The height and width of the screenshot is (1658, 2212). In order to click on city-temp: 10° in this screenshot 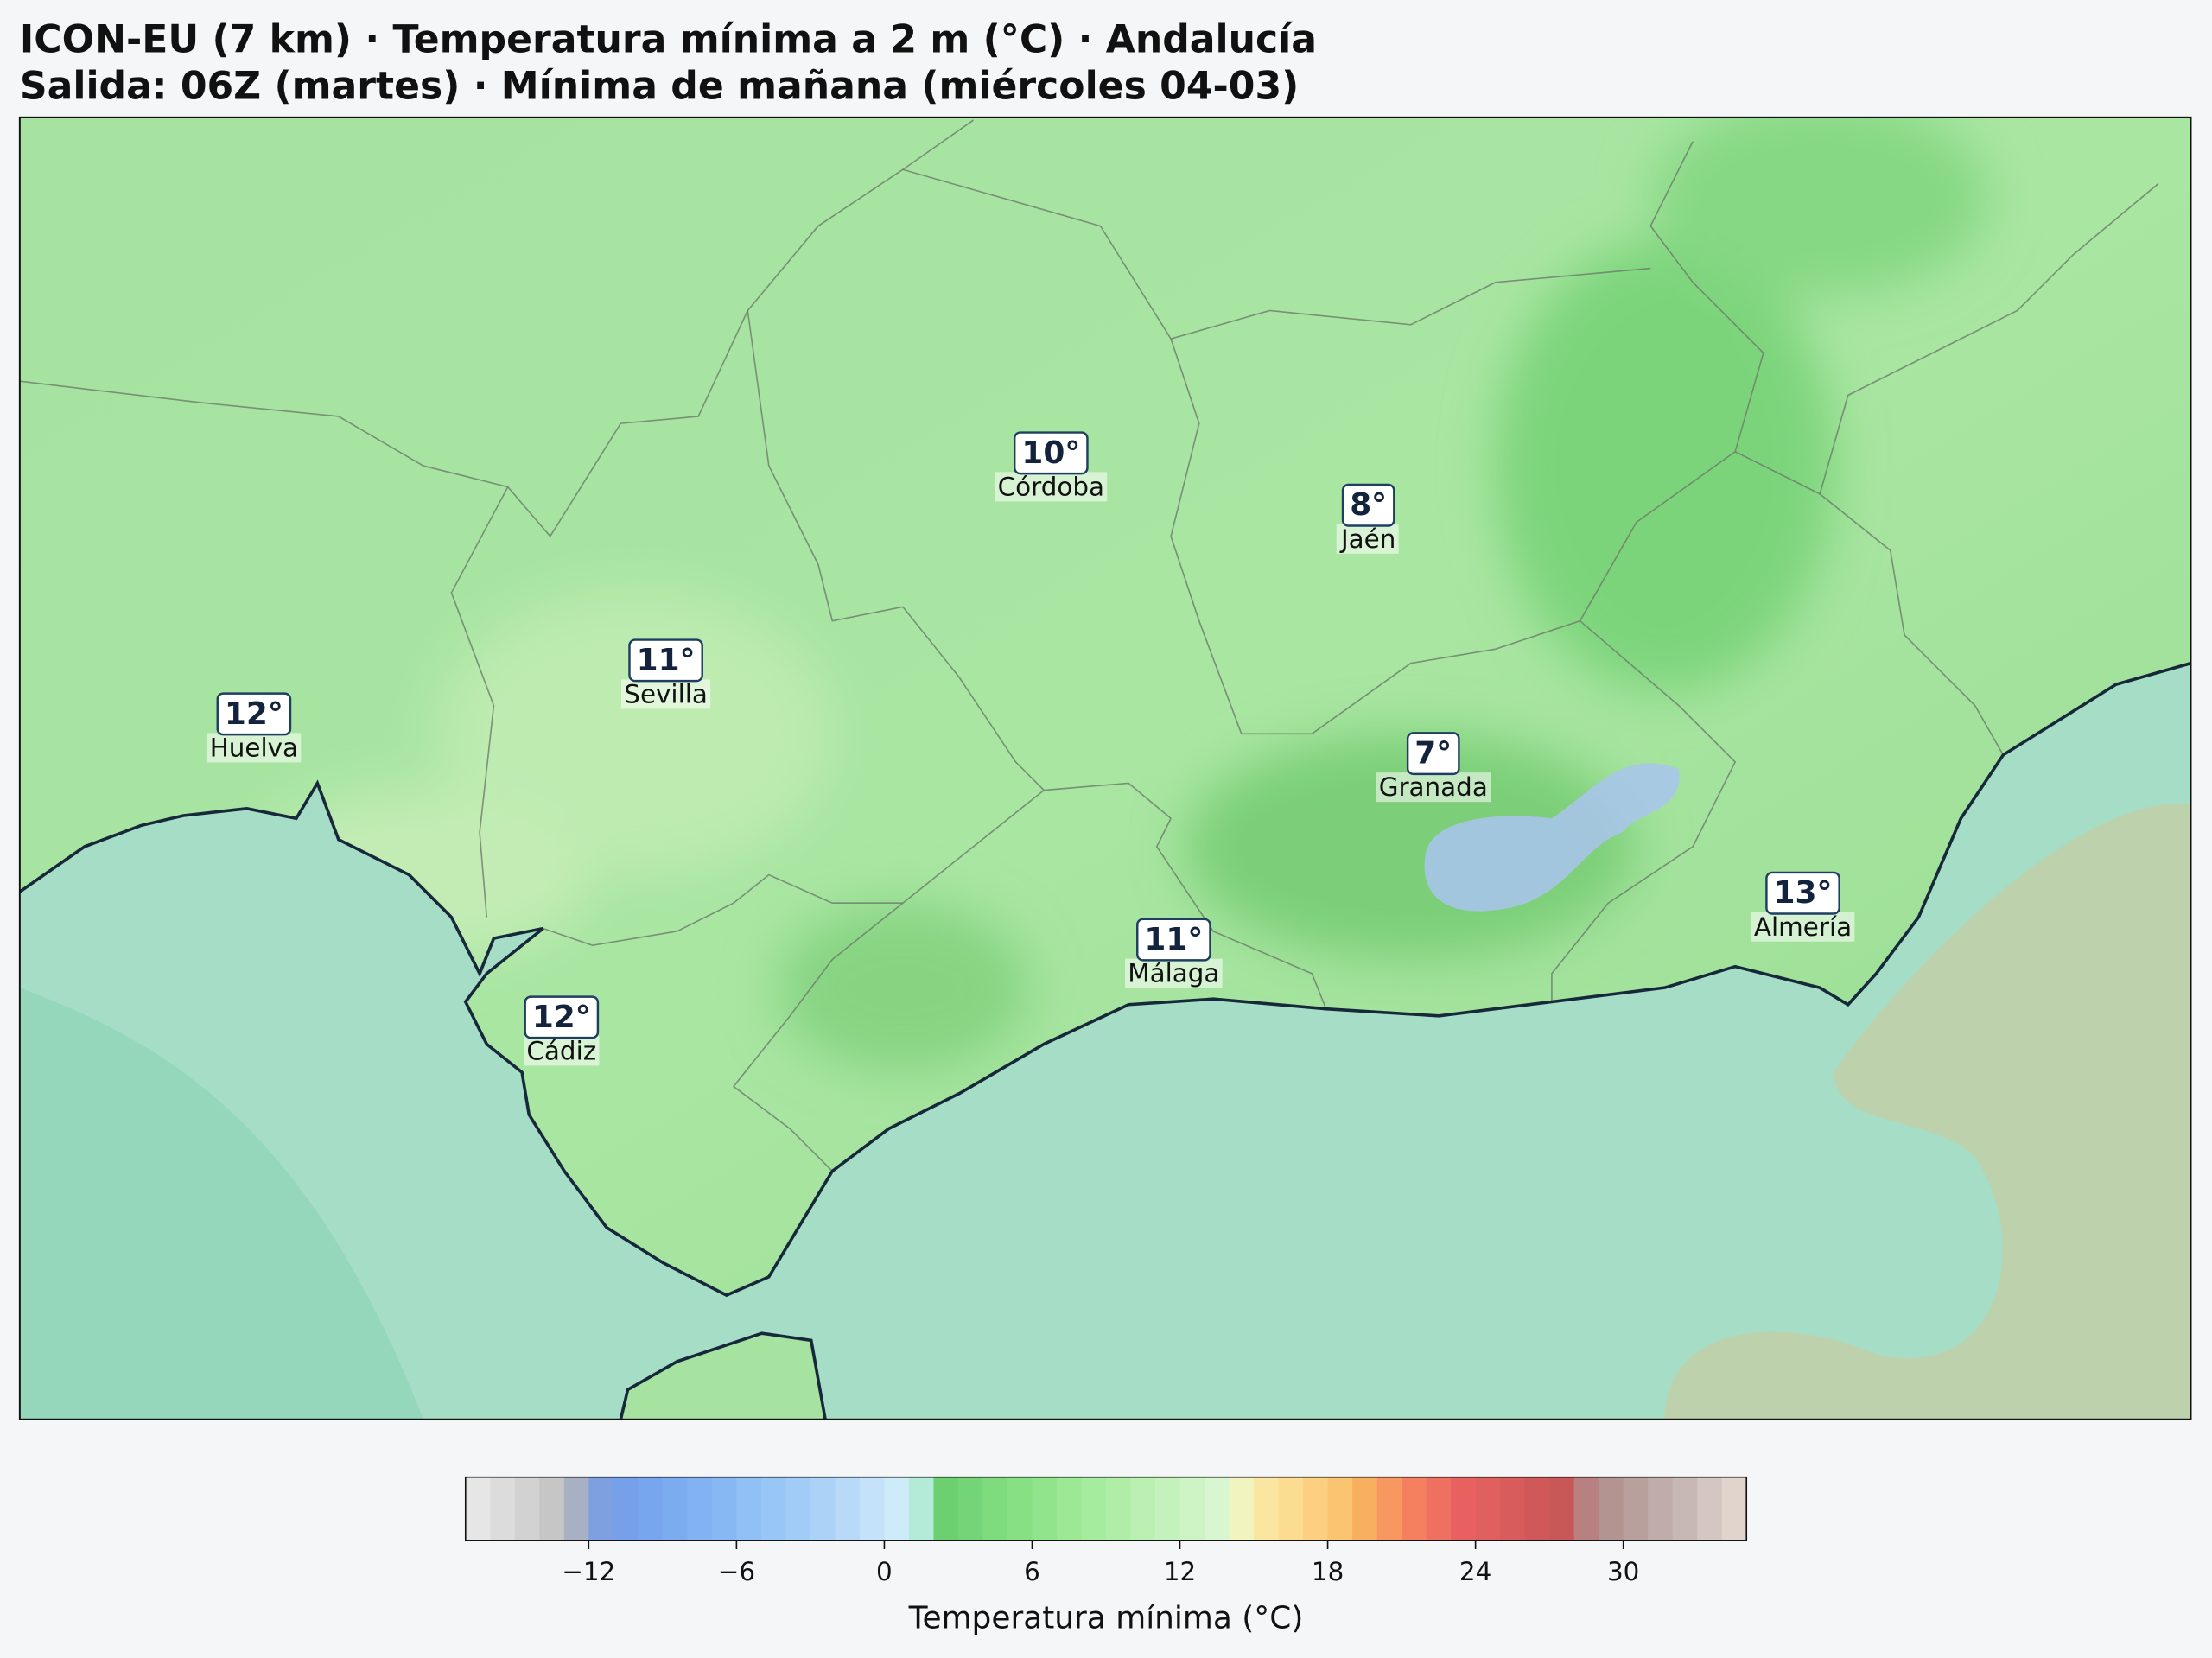, I will do `click(1050, 453)`.